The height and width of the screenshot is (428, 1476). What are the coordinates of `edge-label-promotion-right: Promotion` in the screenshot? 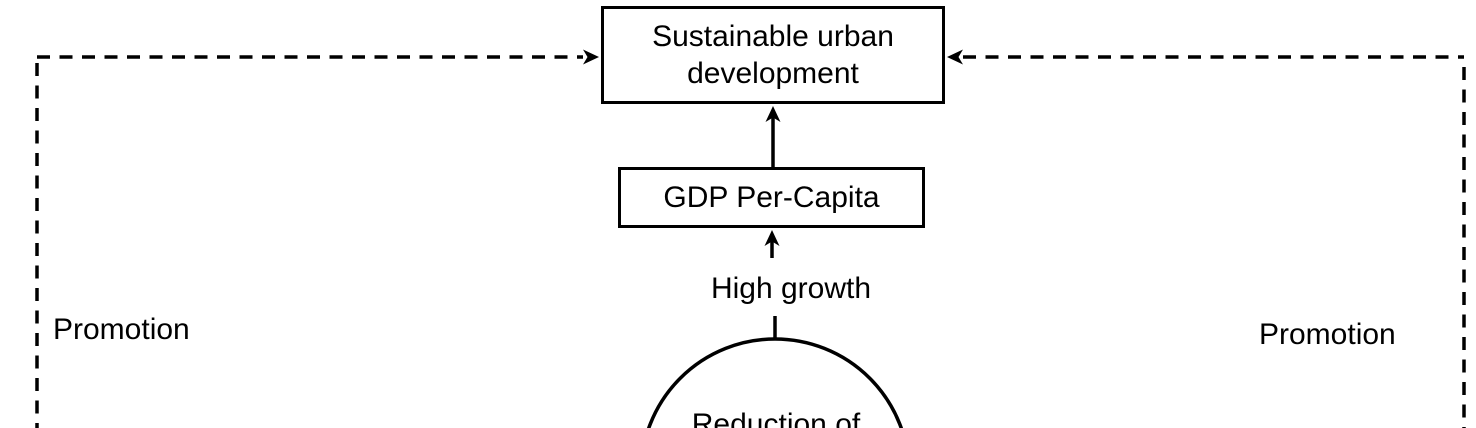 It's located at (1327, 334).